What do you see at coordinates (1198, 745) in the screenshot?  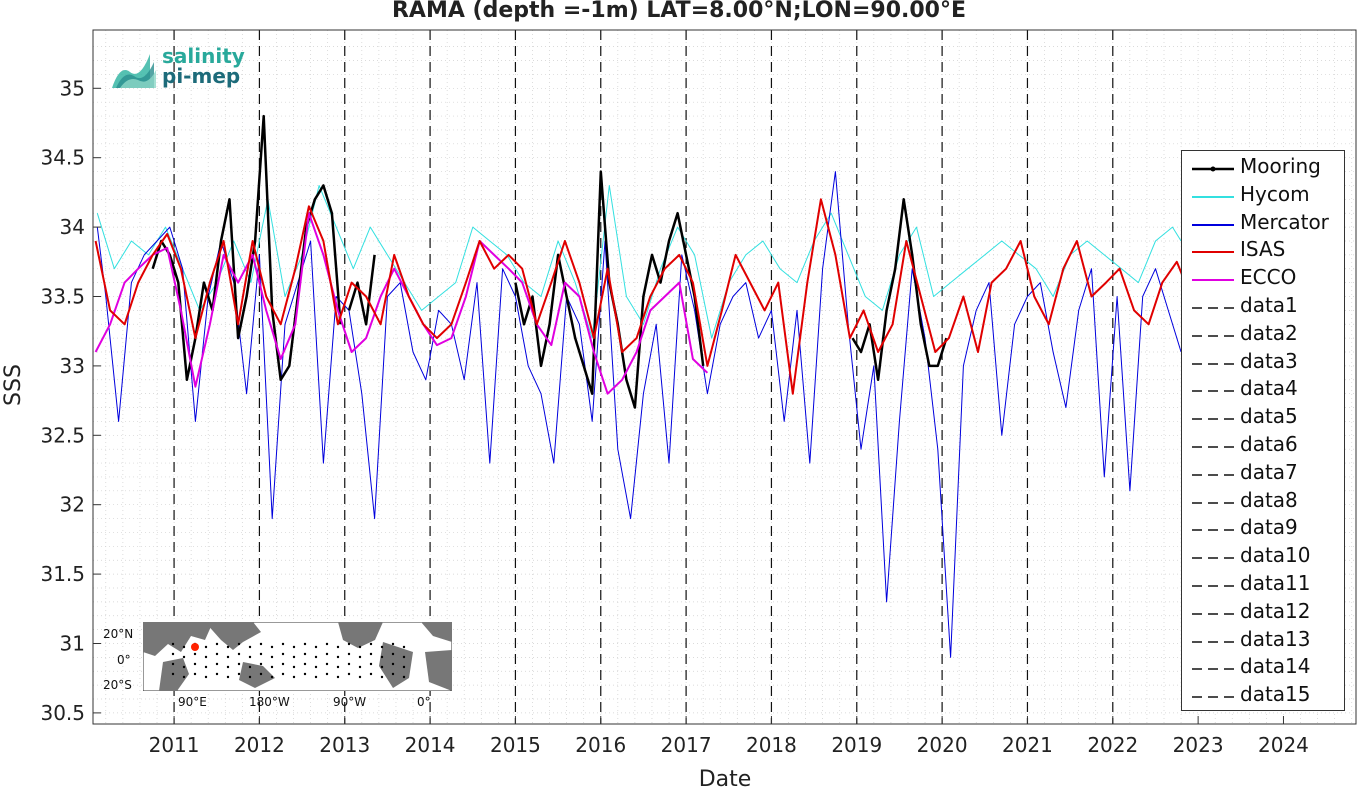 I see `x-tick-label: 2023` at bounding box center [1198, 745].